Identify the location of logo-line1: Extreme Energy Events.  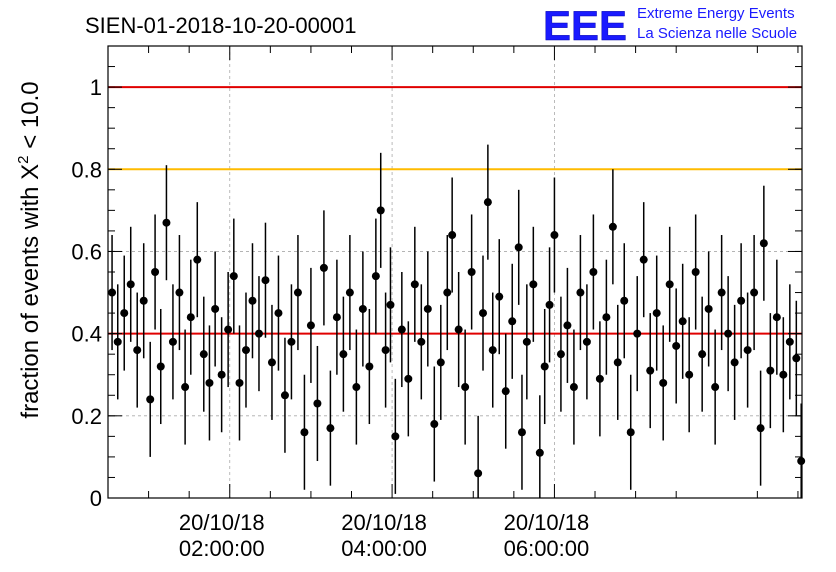
(716, 13).